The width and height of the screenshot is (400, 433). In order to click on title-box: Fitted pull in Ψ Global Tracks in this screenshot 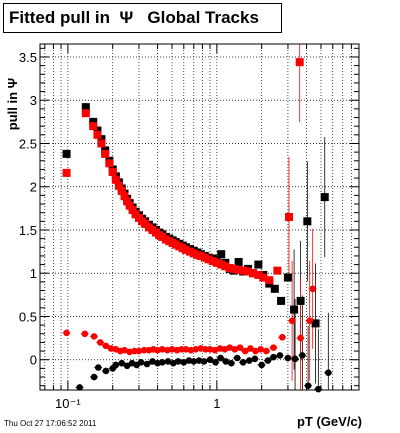, I will do `click(142, 18)`.